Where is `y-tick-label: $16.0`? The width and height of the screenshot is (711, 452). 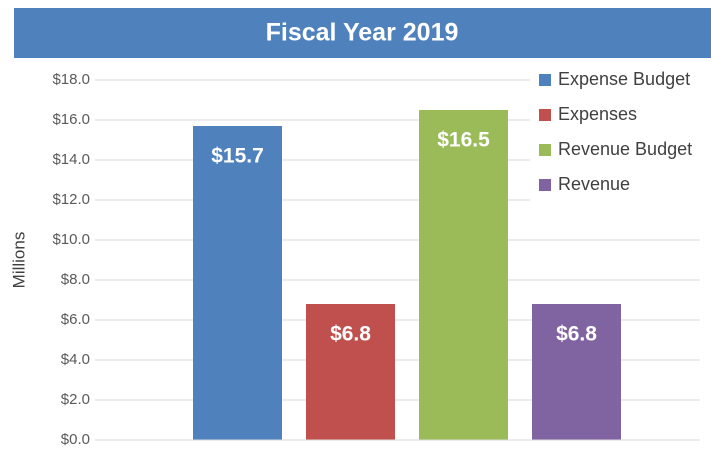 y-tick-label: $16.0 is located at coordinates (71, 119).